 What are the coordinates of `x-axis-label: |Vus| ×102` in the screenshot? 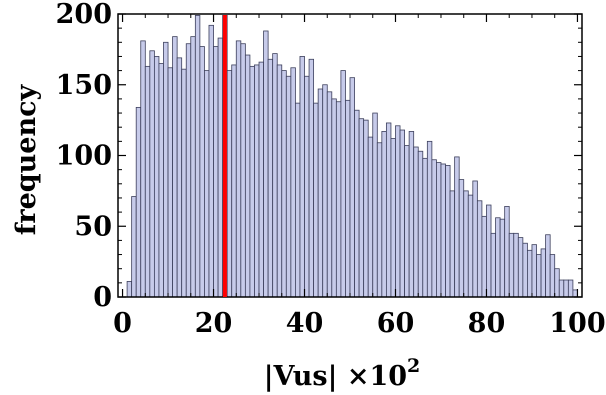 It's located at (342, 373).